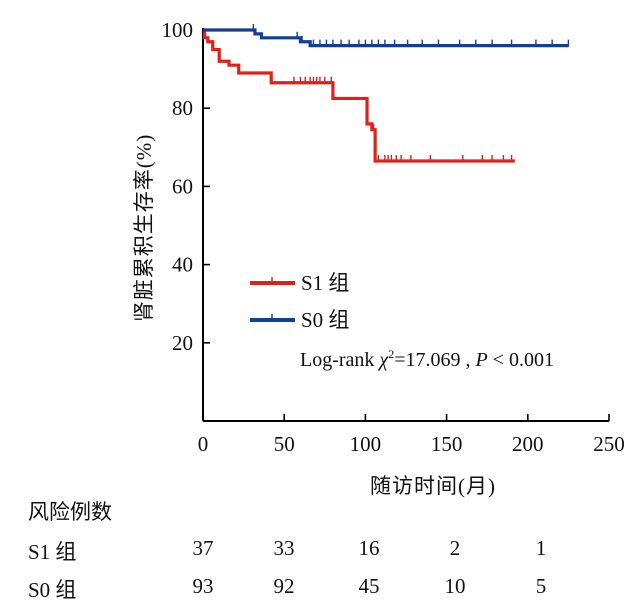 This screenshot has width=644, height=604. What do you see at coordinates (52, 590) in the screenshot?
I see `risk-row-label-s0: S0 组` at bounding box center [52, 590].